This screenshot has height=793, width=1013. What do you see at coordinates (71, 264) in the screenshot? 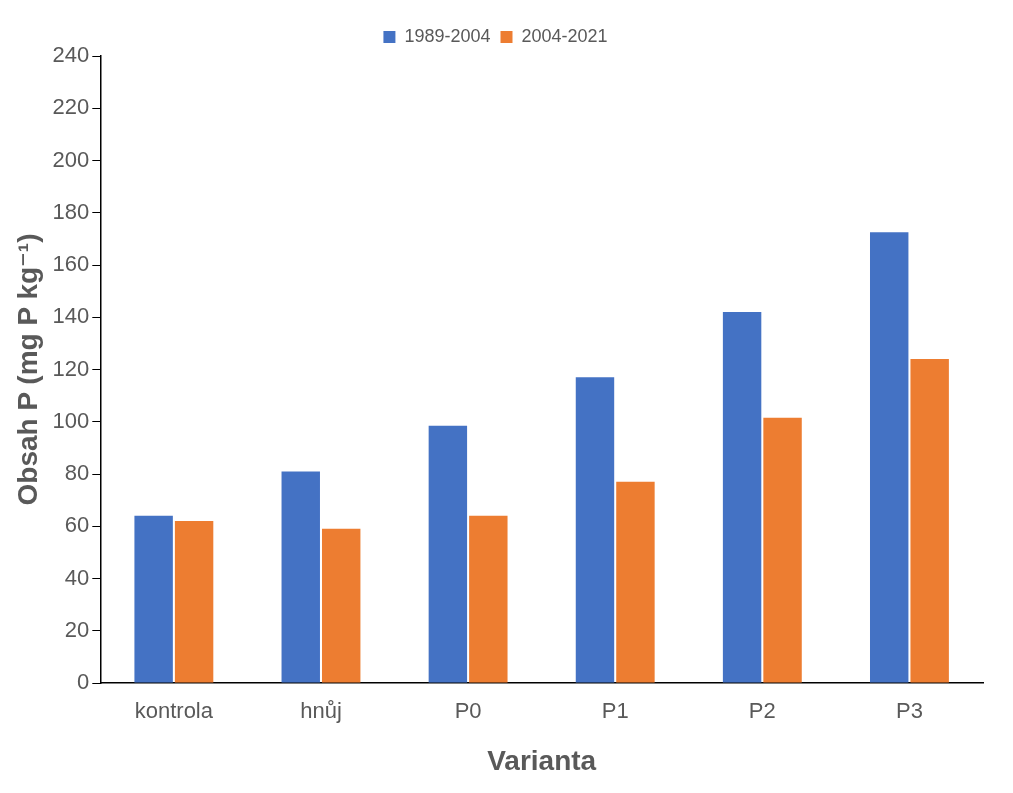
I see `y-tick-label: 160` at bounding box center [71, 264].